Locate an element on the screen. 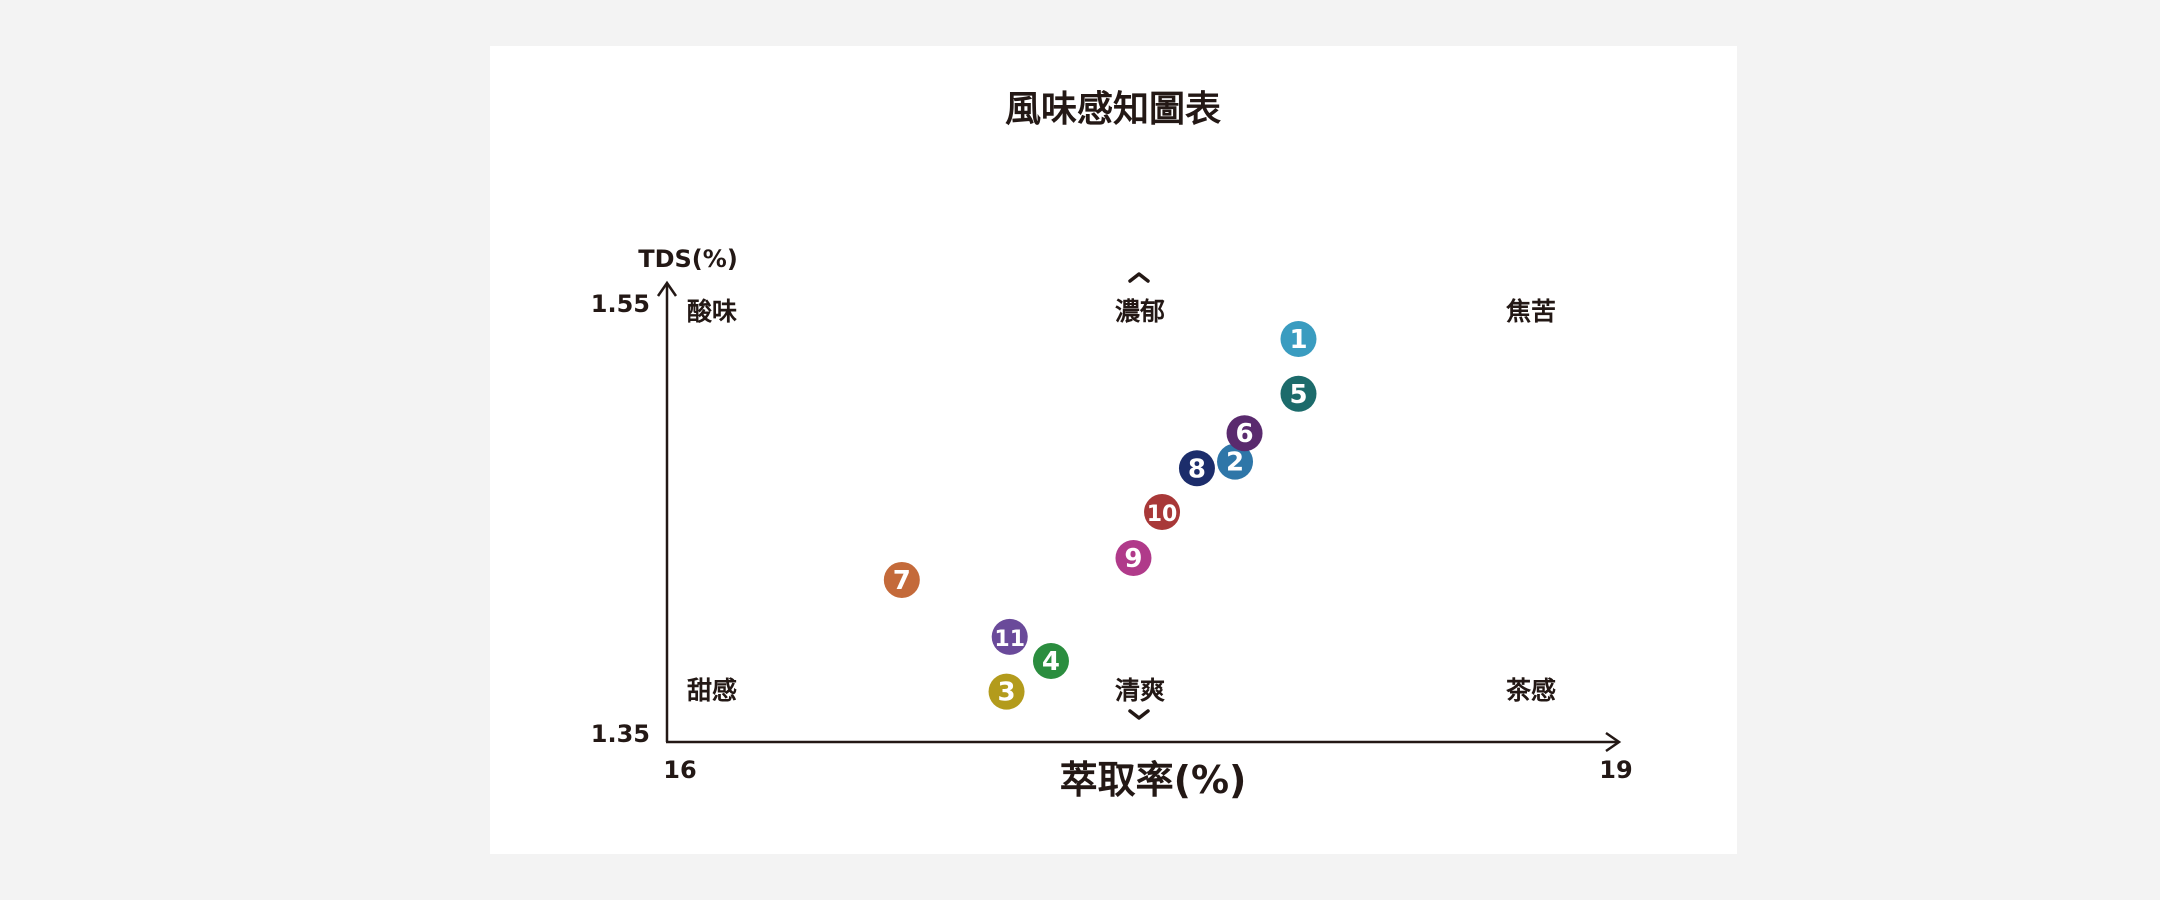 The width and height of the screenshot is (2160, 900). data-point-label: 1 is located at coordinates (1298, 340).